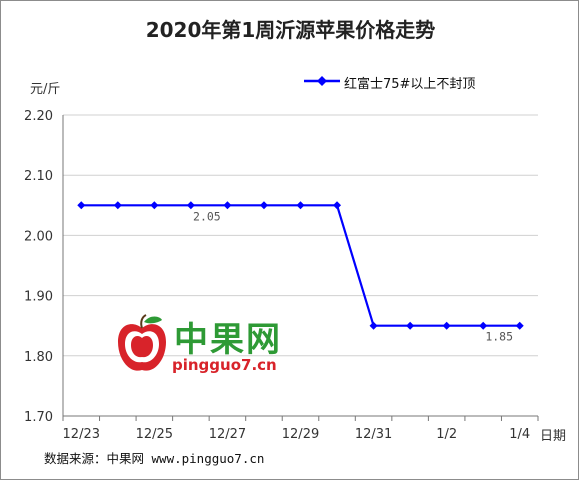 This screenshot has height=482, width=581. What do you see at coordinates (142, 342) in the screenshot?
I see `apple-logo-icon` at bounding box center [142, 342].